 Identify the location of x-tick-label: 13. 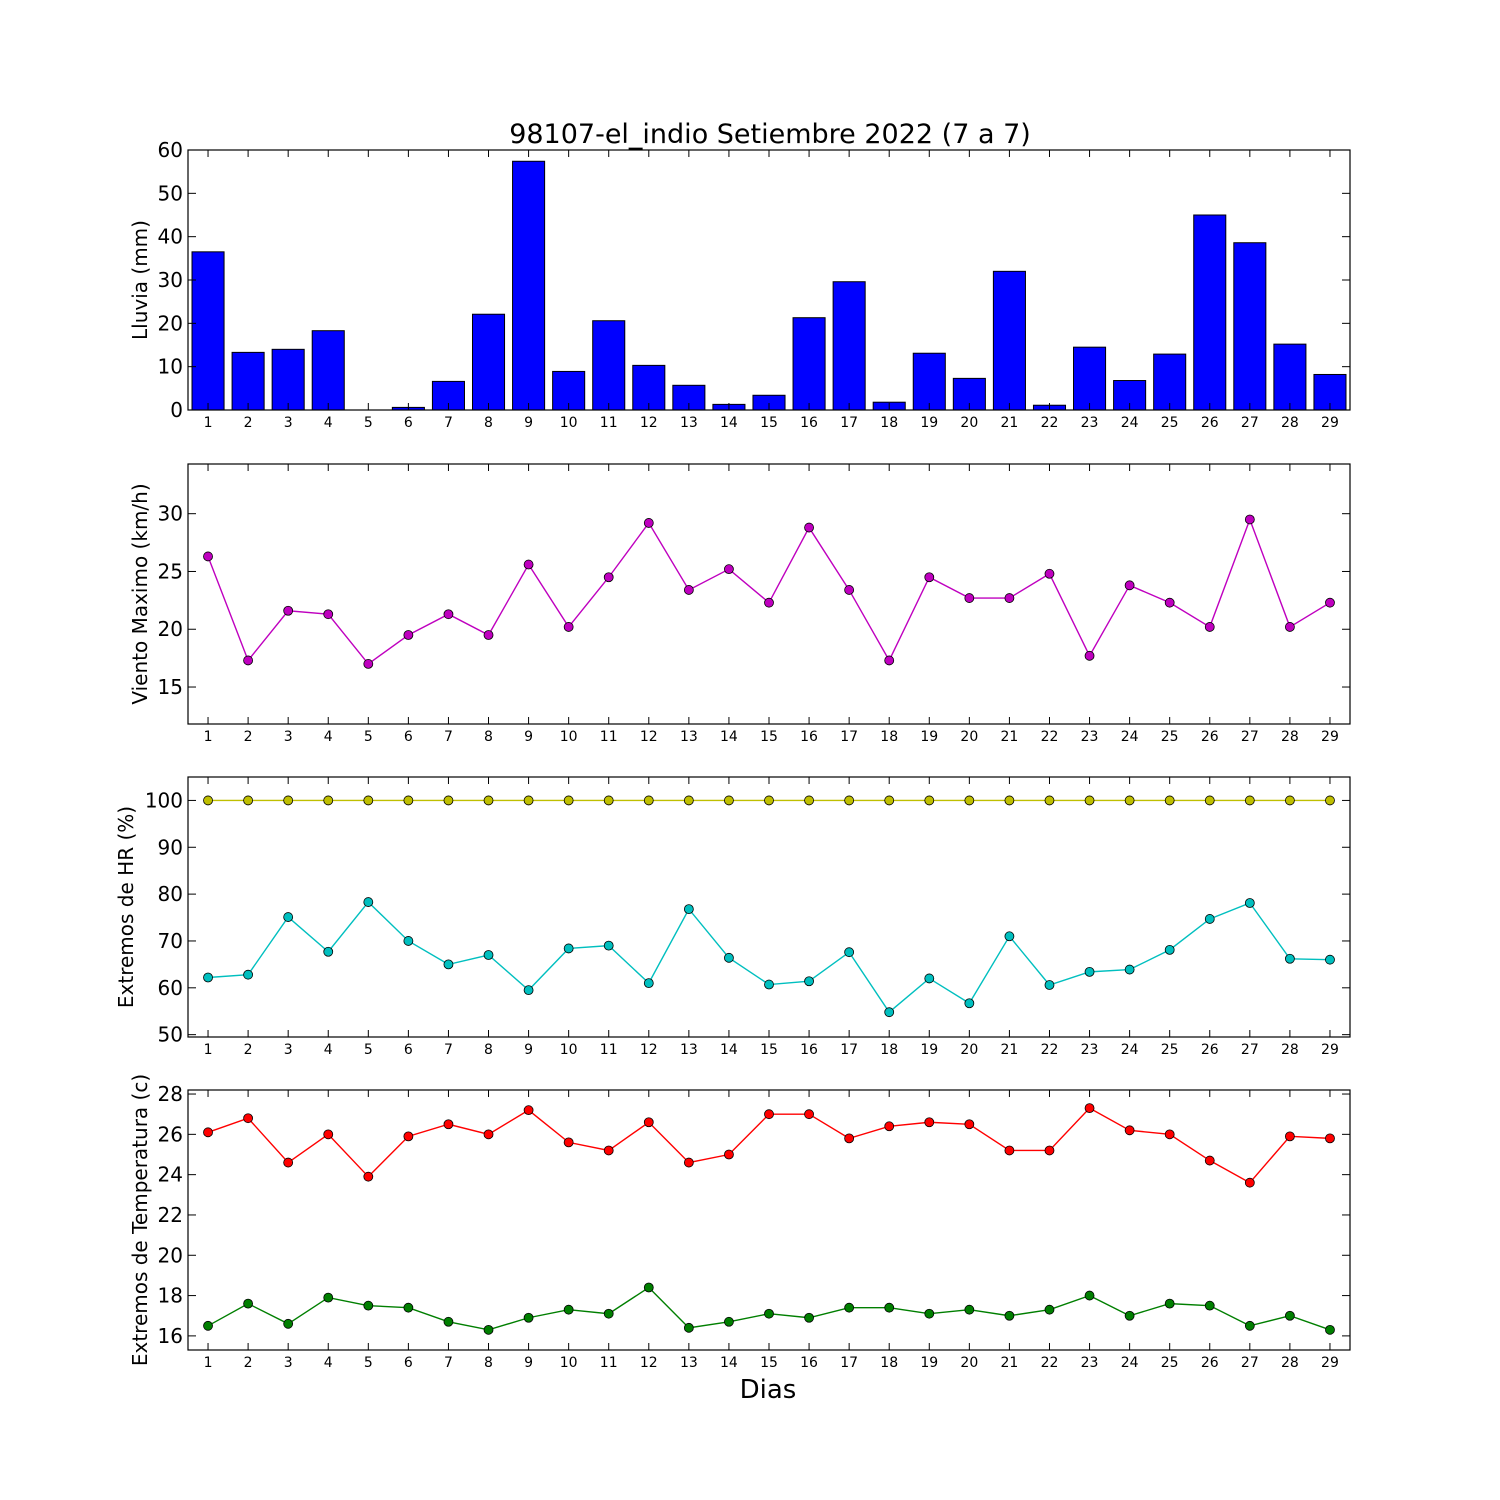
(689, 1050).